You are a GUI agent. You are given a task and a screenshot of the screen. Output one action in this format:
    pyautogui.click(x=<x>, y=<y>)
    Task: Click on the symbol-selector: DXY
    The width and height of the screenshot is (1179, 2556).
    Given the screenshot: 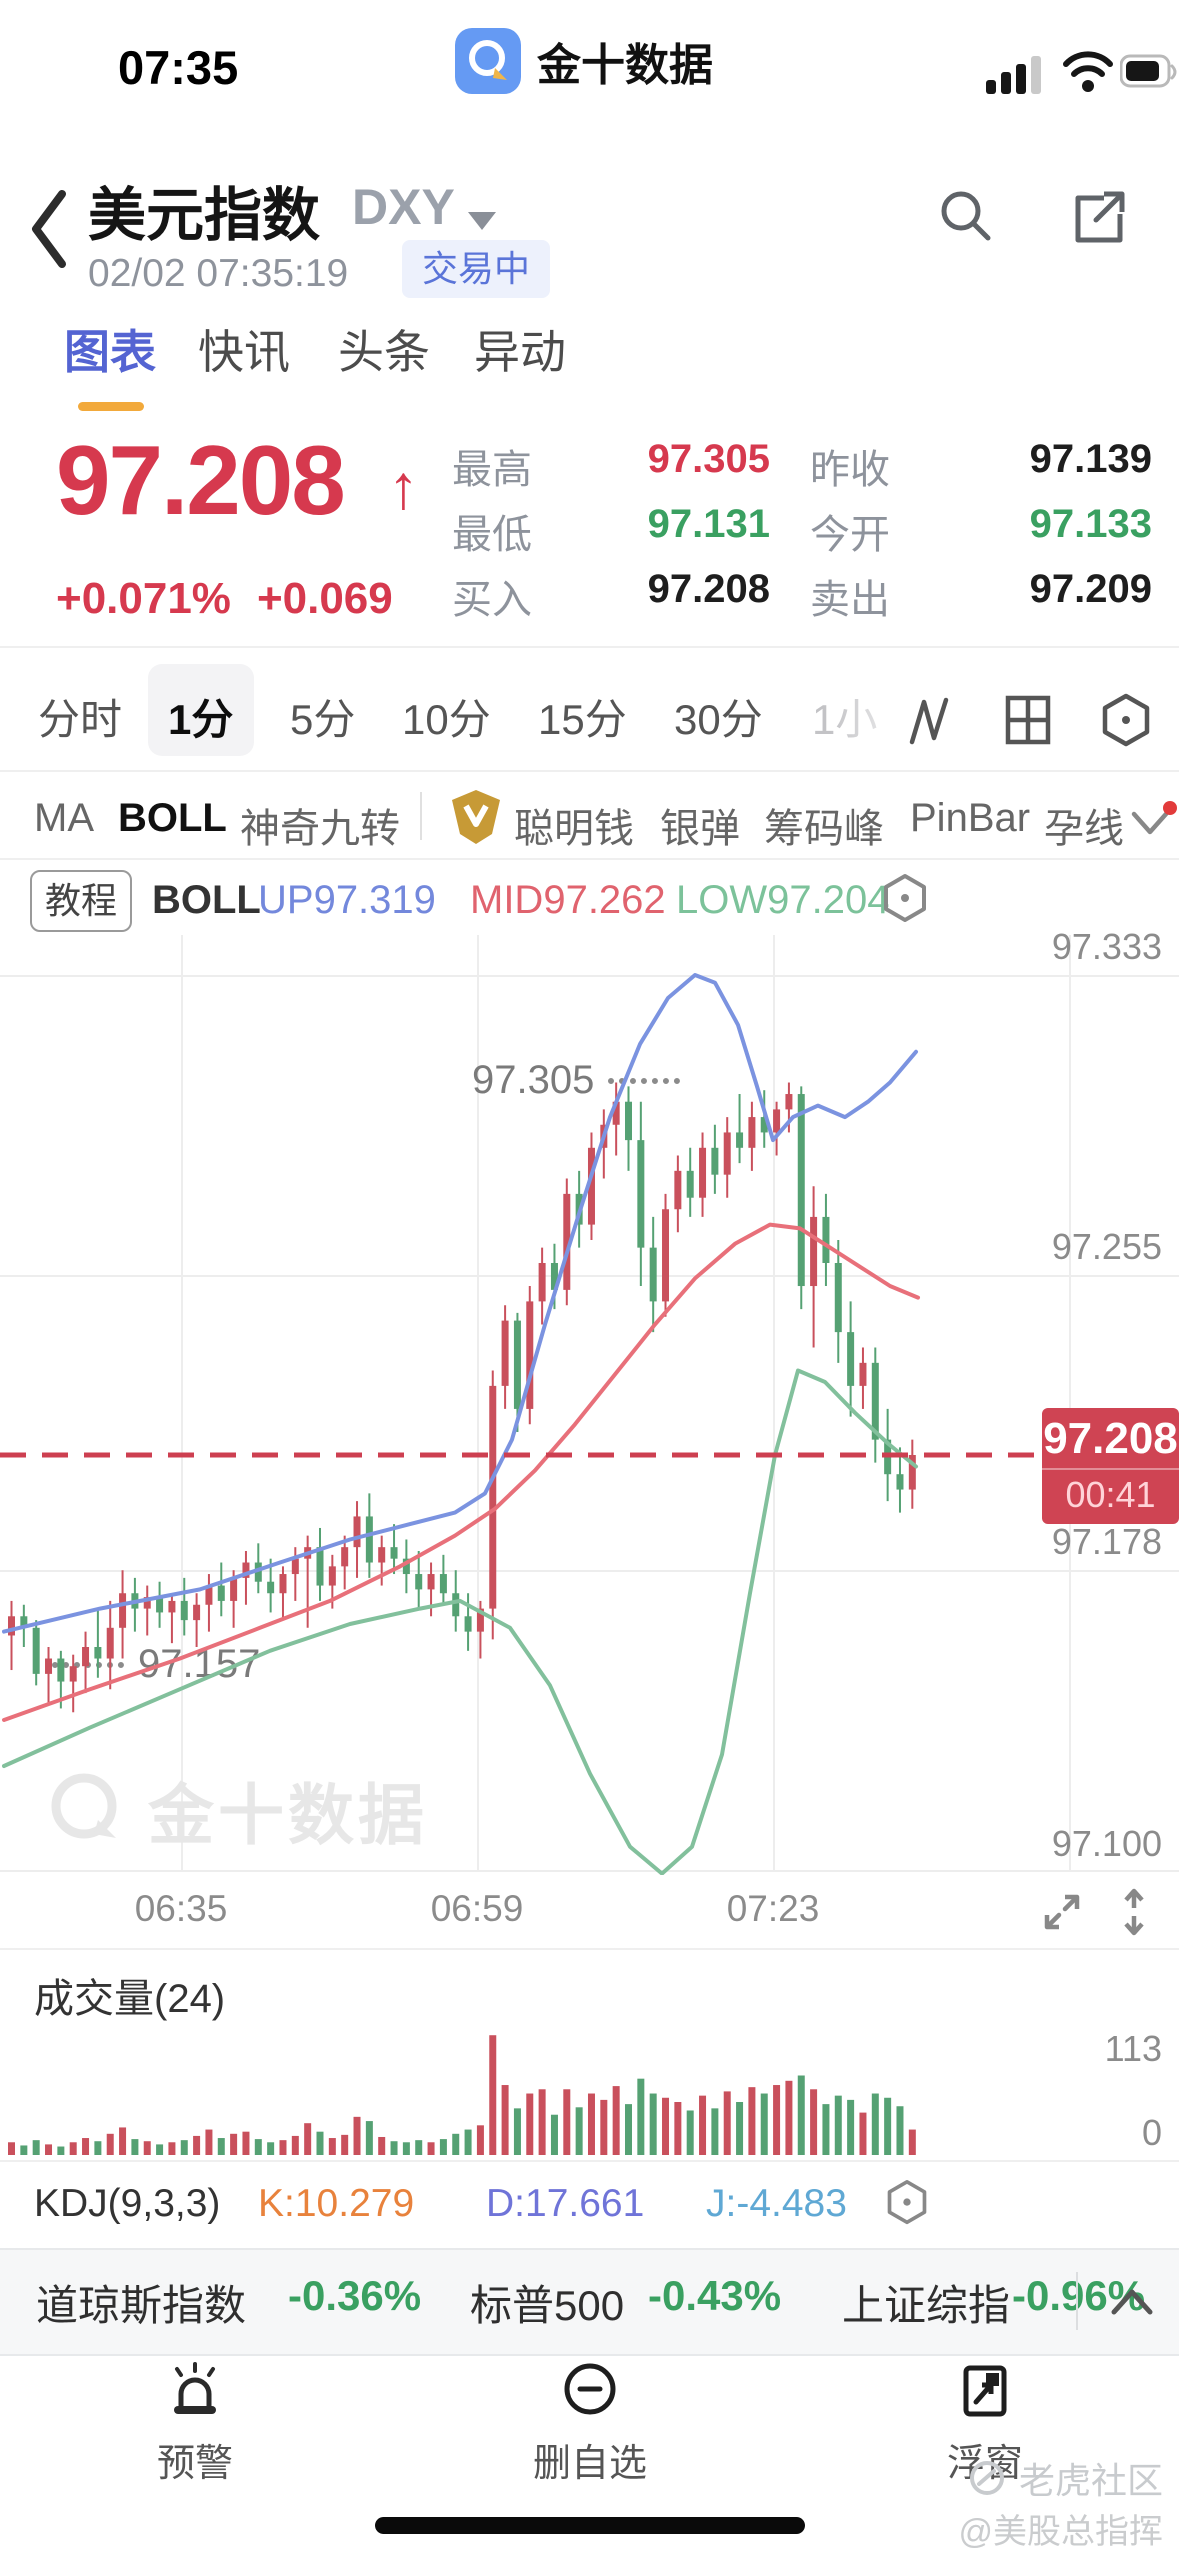 What is the action you would take?
    pyautogui.click(x=403, y=207)
    